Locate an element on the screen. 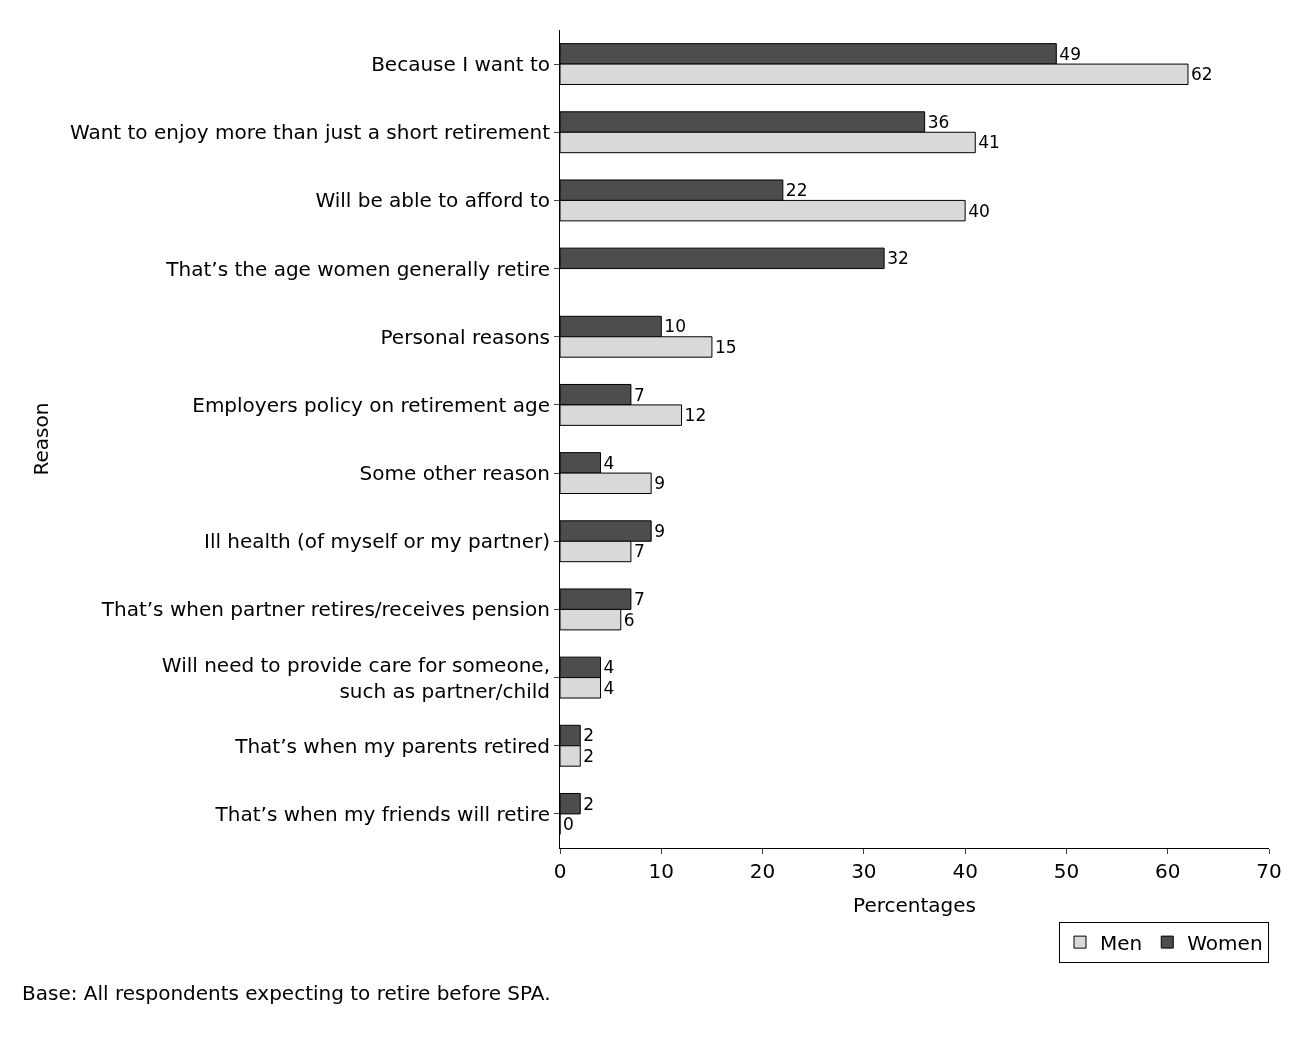  x-tick-label: 70 is located at coordinates (1269, 871).